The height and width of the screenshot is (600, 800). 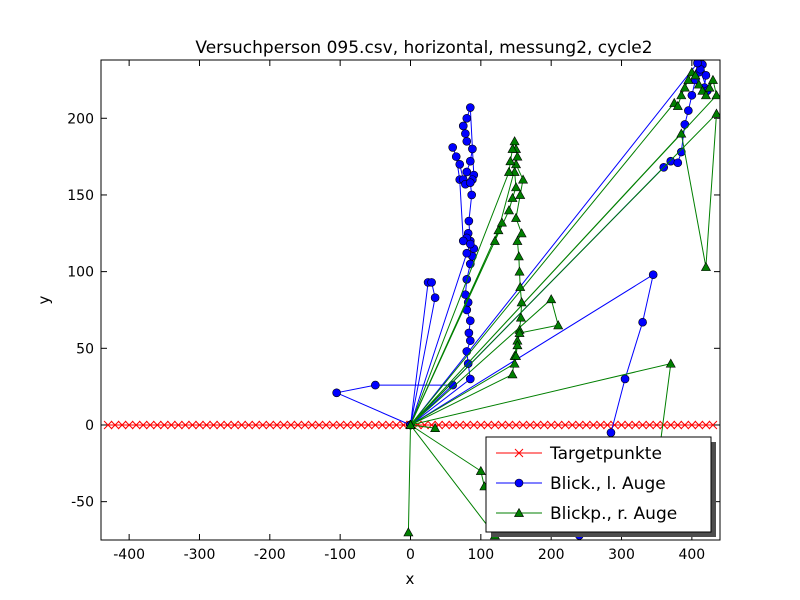 I want to click on legend-label: Blickp., r. Auge, so click(x=613, y=514).